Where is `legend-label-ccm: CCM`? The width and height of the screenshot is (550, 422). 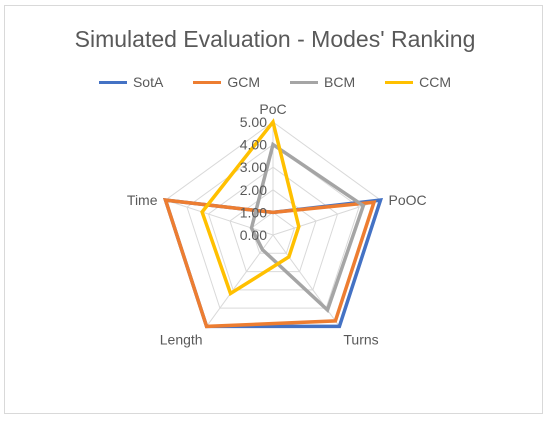
legend-label-ccm: CCM is located at coordinates (435, 82).